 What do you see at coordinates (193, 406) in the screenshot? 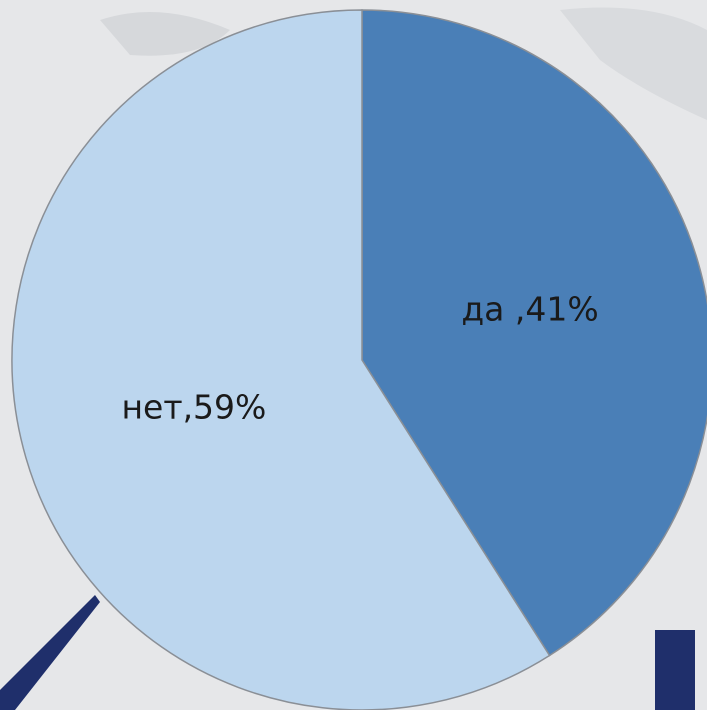
I see `data-label: нет,59%` at bounding box center [193, 406].